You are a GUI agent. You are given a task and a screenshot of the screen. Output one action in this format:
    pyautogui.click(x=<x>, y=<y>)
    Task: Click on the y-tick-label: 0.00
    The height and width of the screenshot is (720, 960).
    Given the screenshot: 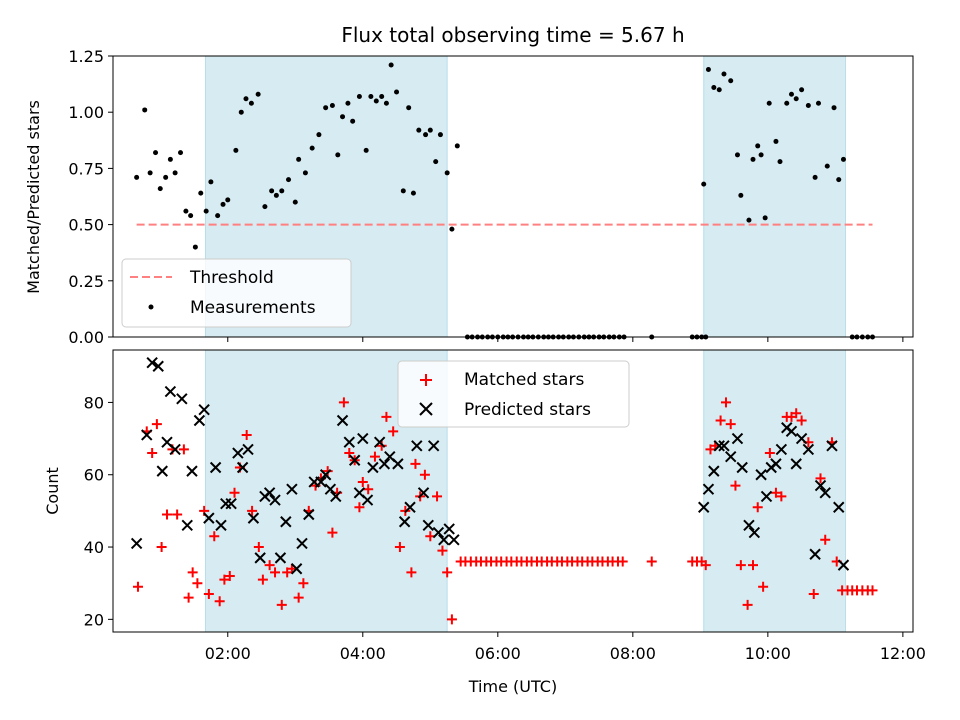 What is the action you would take?
    pyautogui.click(x=86, y=337)
    